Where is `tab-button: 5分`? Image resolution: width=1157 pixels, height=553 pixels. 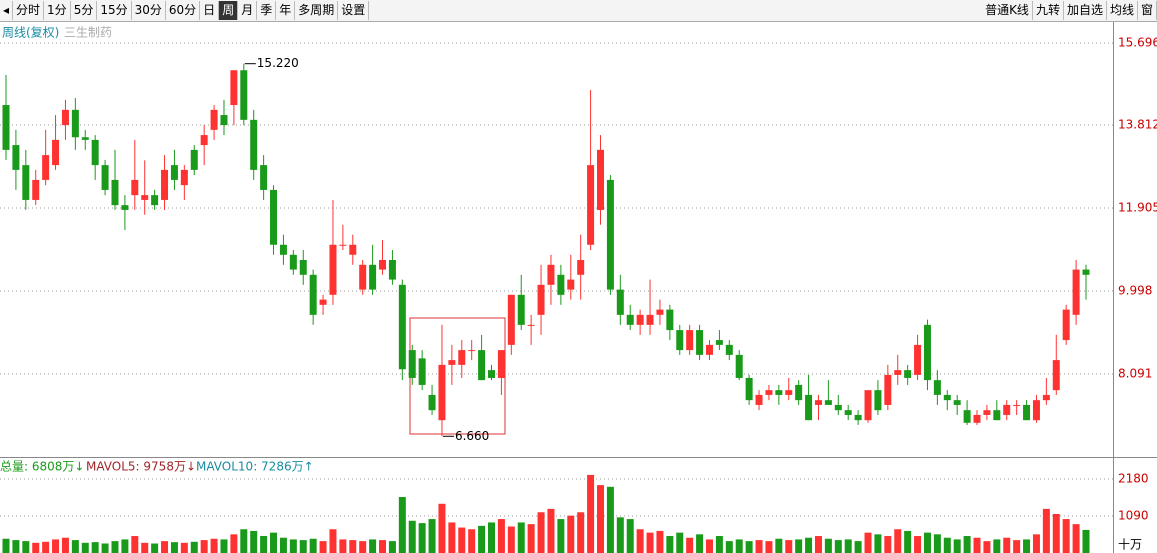 tab-button: 5分 is located at coordinates (84, 10).